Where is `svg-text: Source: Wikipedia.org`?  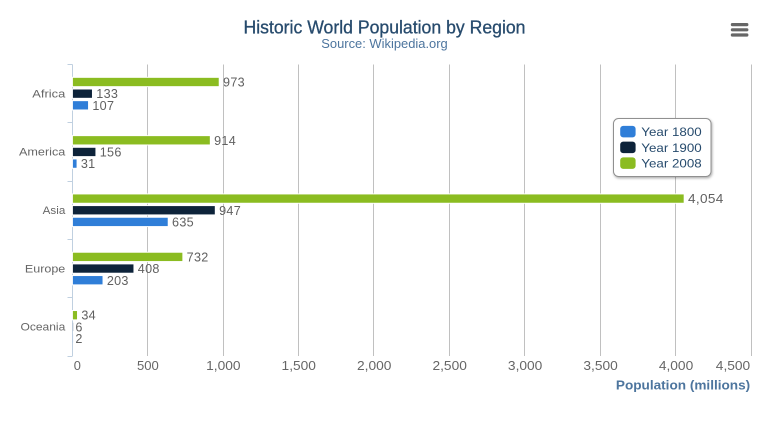
svg-text: Source: Wikipedia.org is located at coordinates (384, 43).